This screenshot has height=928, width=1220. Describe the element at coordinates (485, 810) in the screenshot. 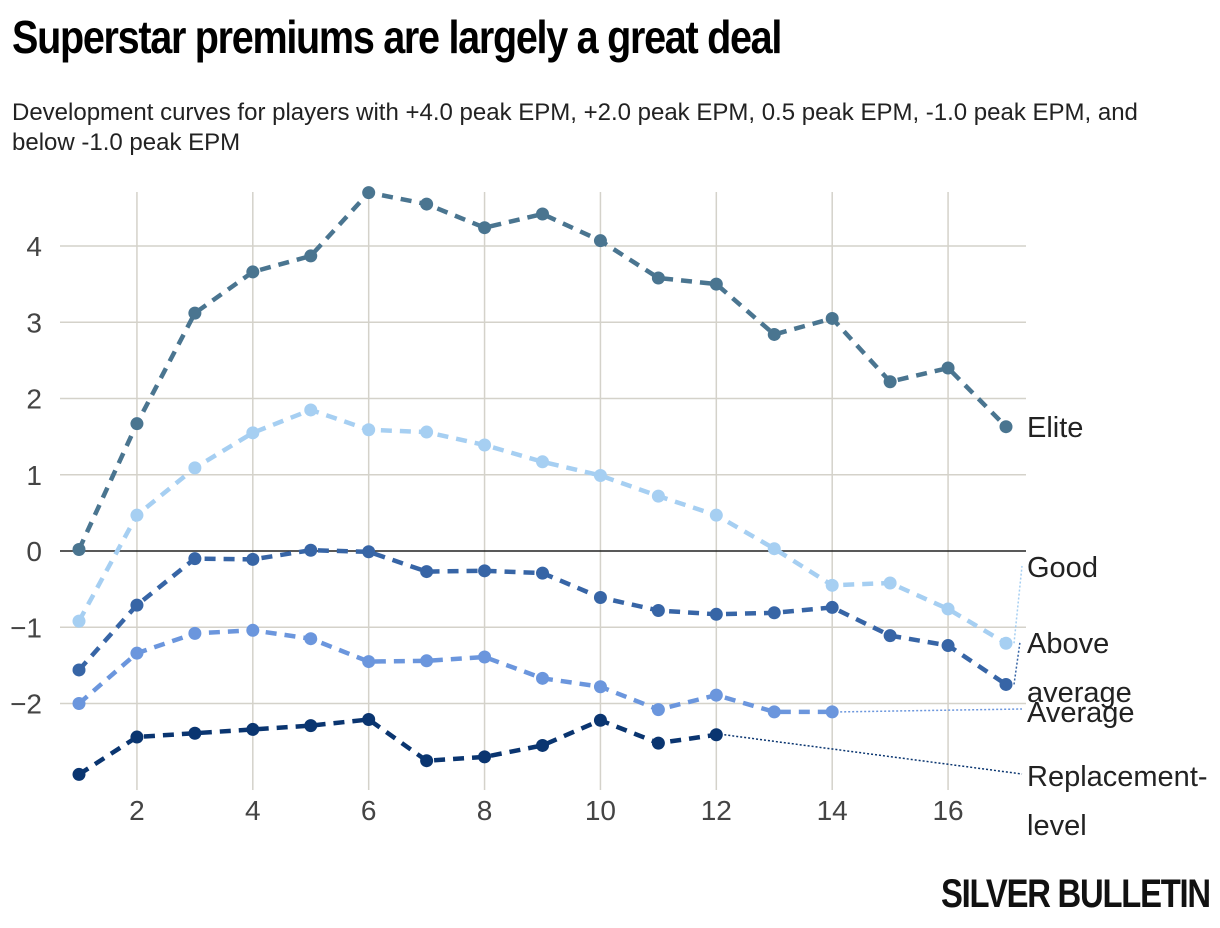

I see `x-tick-label: 8` at that location.